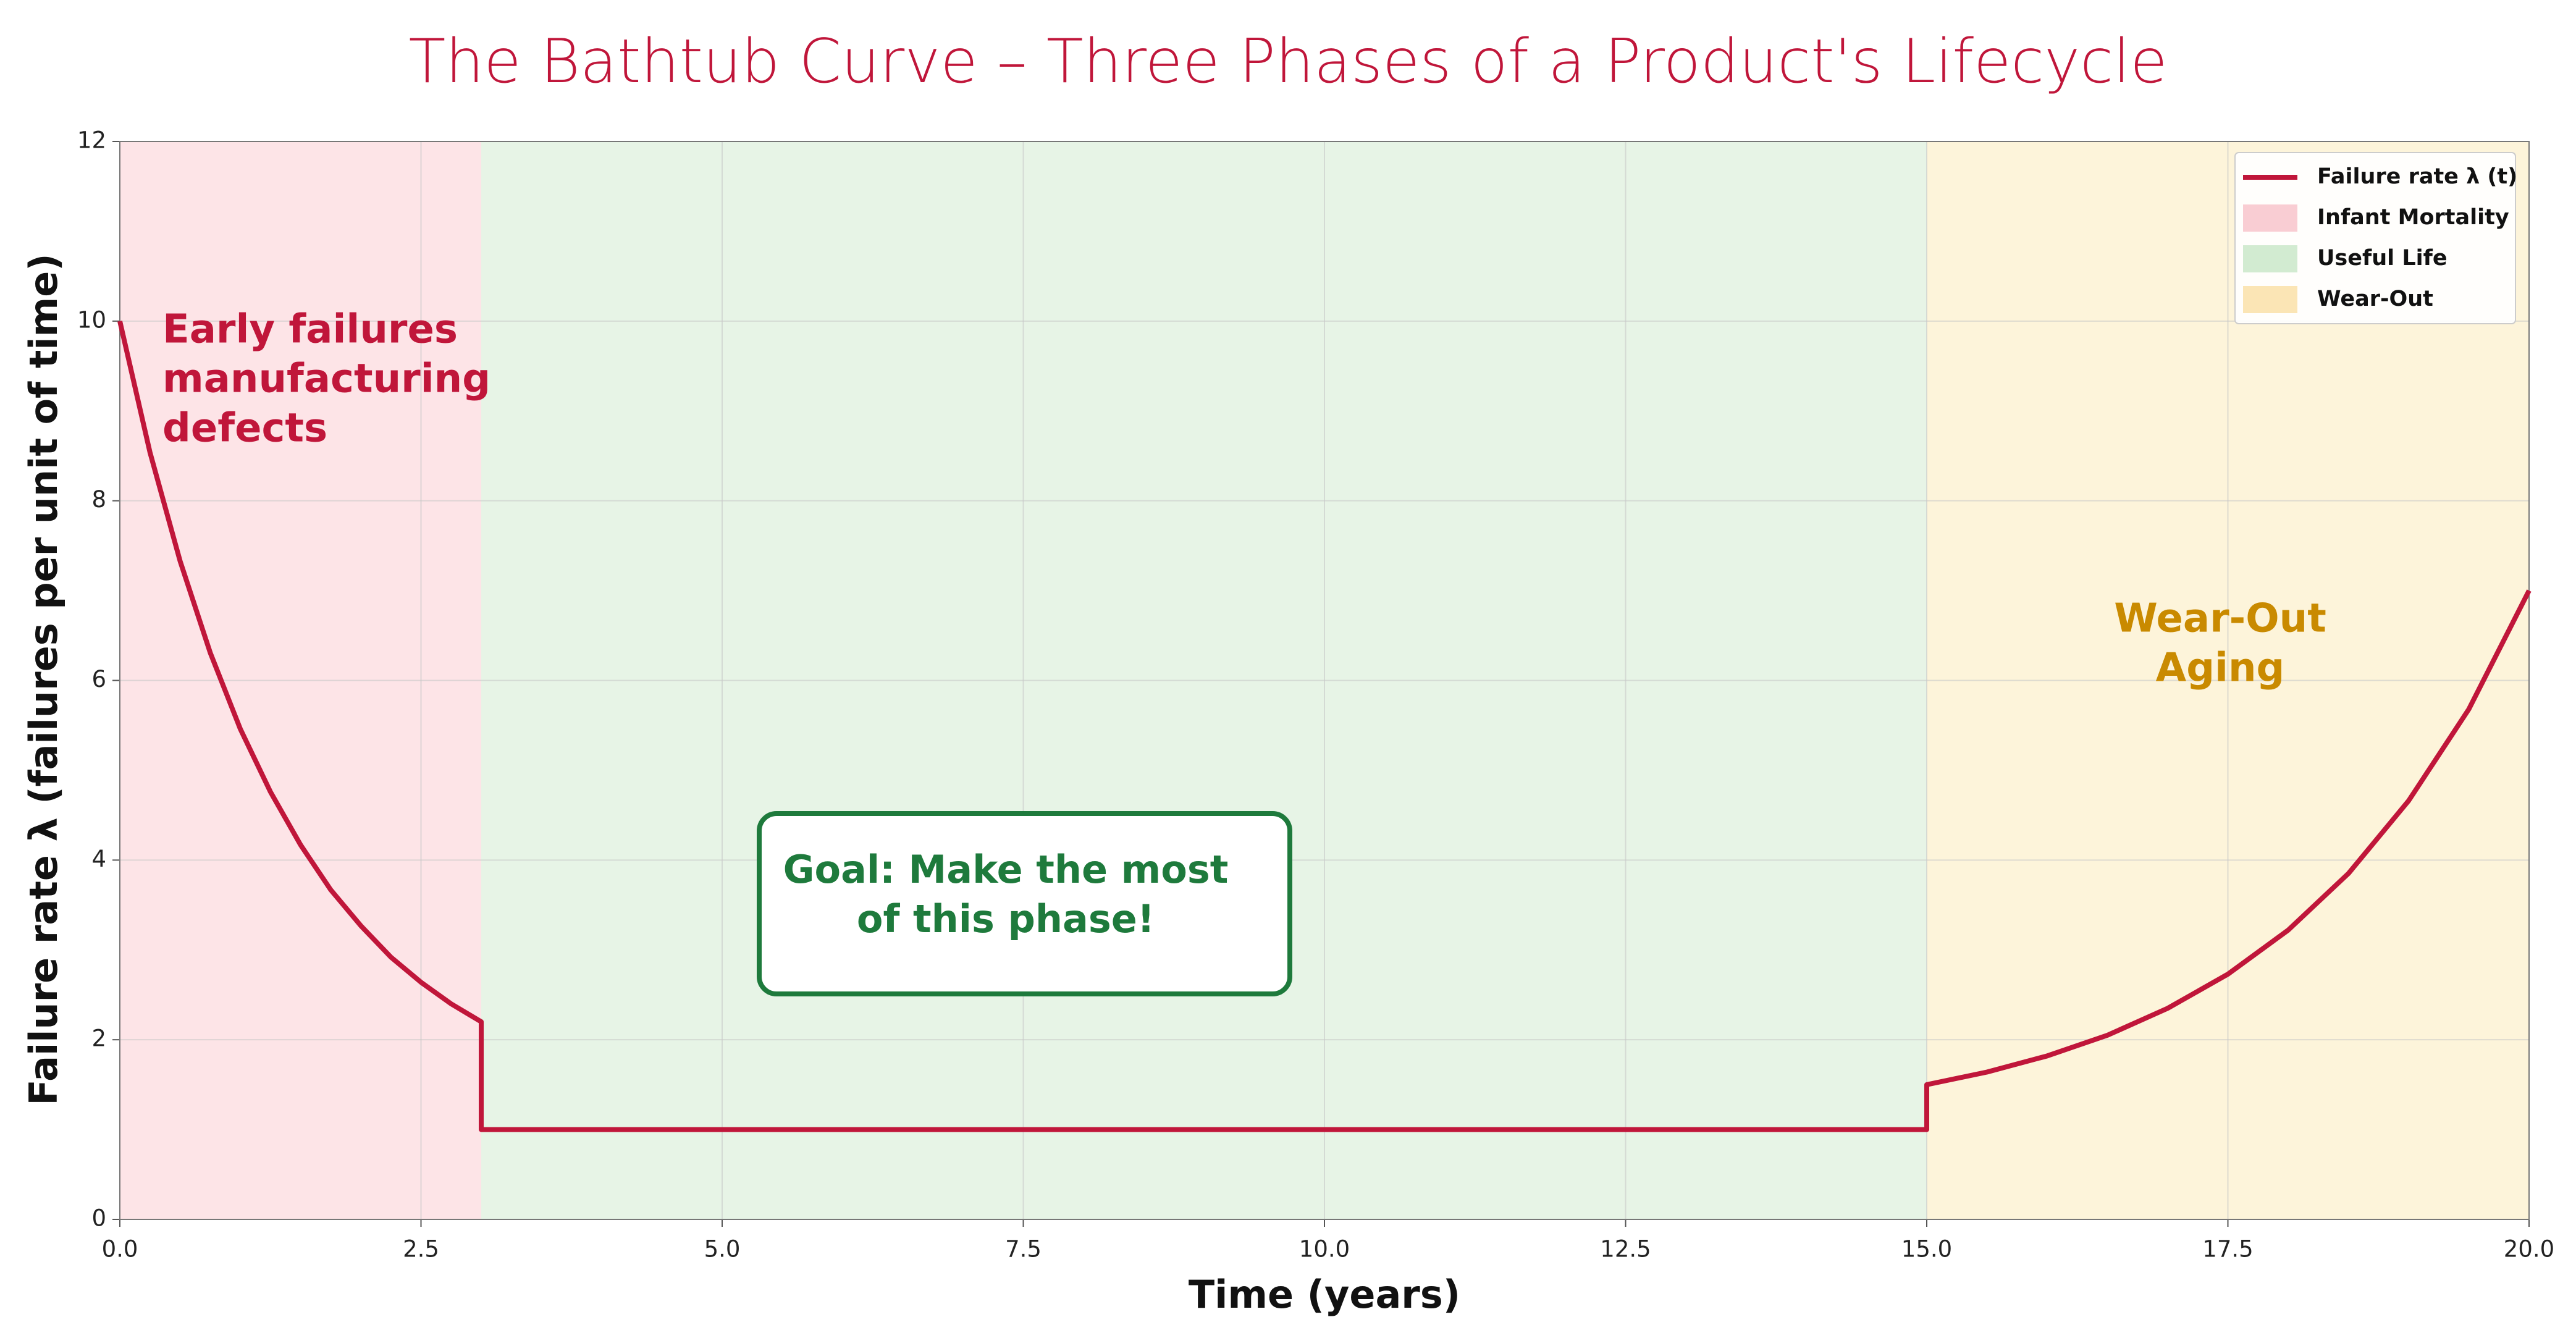 The image size is (2576, 1338). I want to click on legend-label: Useful Life, so click(2382, 258).